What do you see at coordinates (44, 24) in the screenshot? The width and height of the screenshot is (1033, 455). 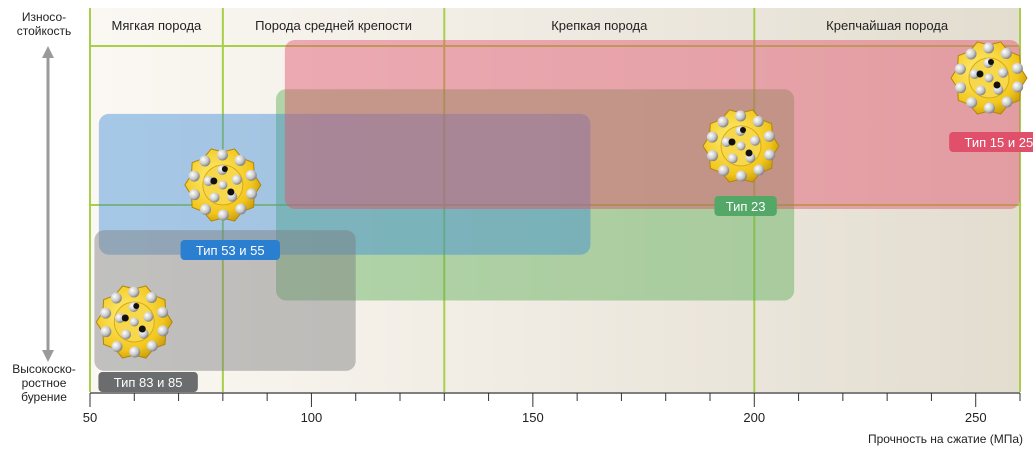 I see `y-top-label: Износо- стойкость` at bounding box center [44, 24].